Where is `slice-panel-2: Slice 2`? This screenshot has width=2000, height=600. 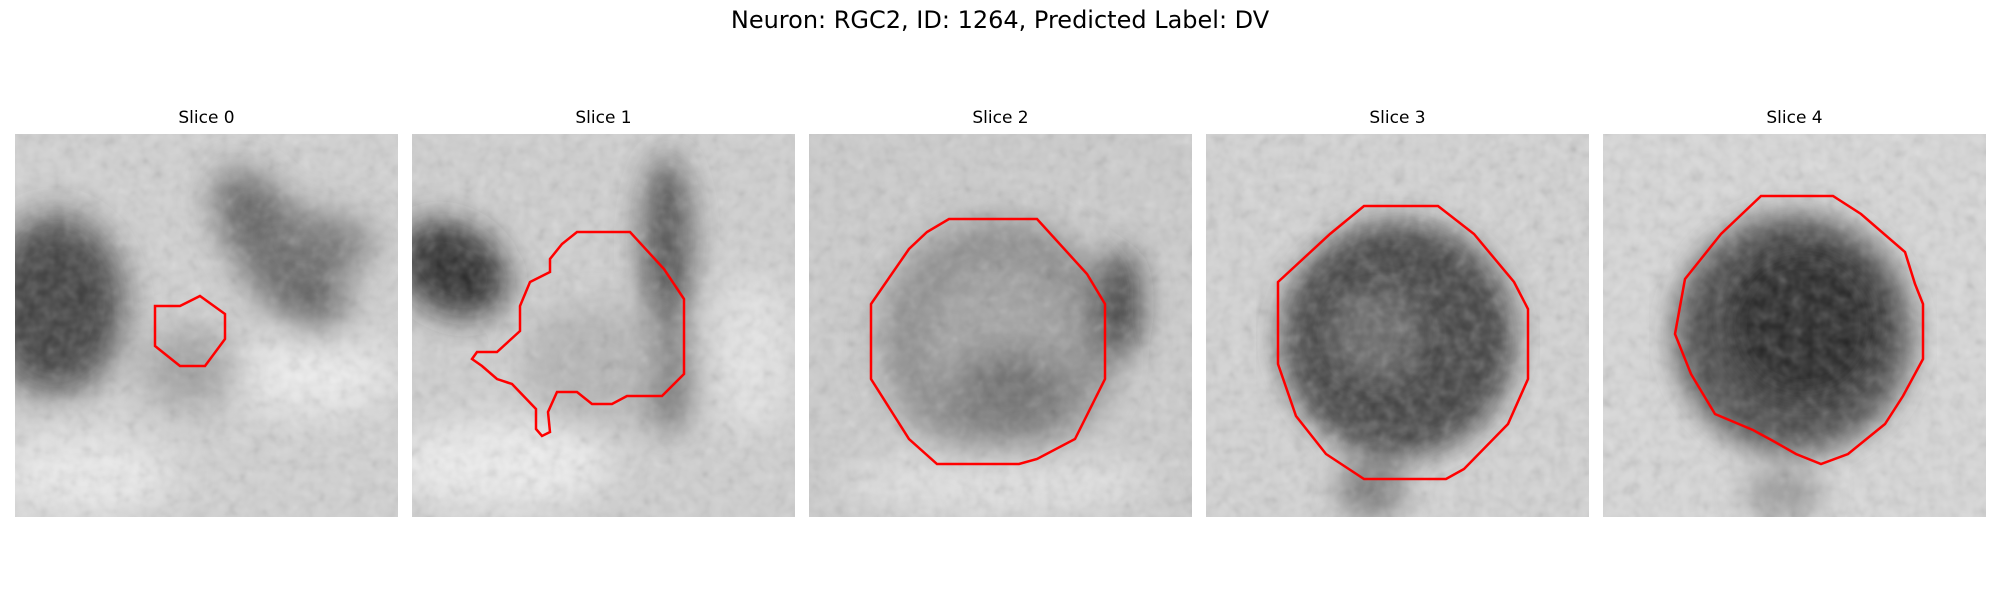
slice-panel-2: Slice 2 is located at coordinates (1000, 325).